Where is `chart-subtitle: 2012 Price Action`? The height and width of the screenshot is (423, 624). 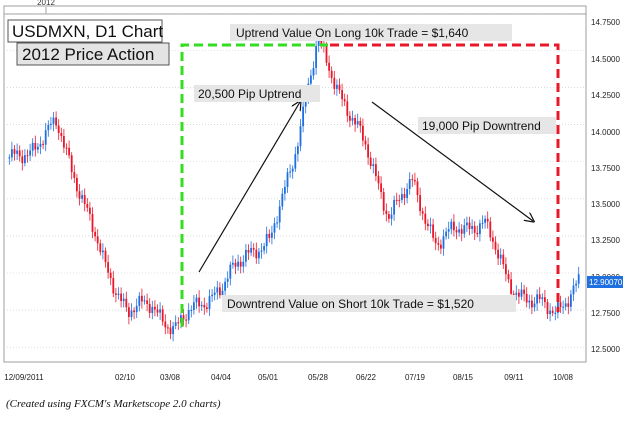 chart-subtitle: 2012 Price Action is located at coordinates (88, 54).